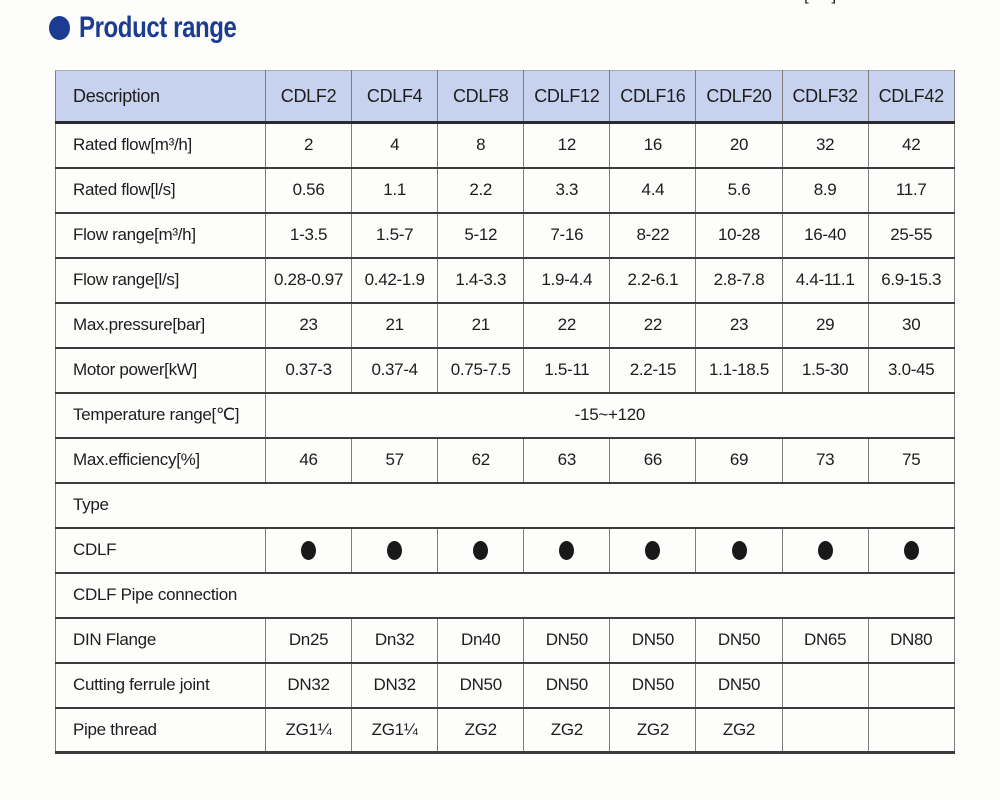  Describe the element at coordinates (825, 190) in the screenshot. I see `value-cell: 8.9` at that location.